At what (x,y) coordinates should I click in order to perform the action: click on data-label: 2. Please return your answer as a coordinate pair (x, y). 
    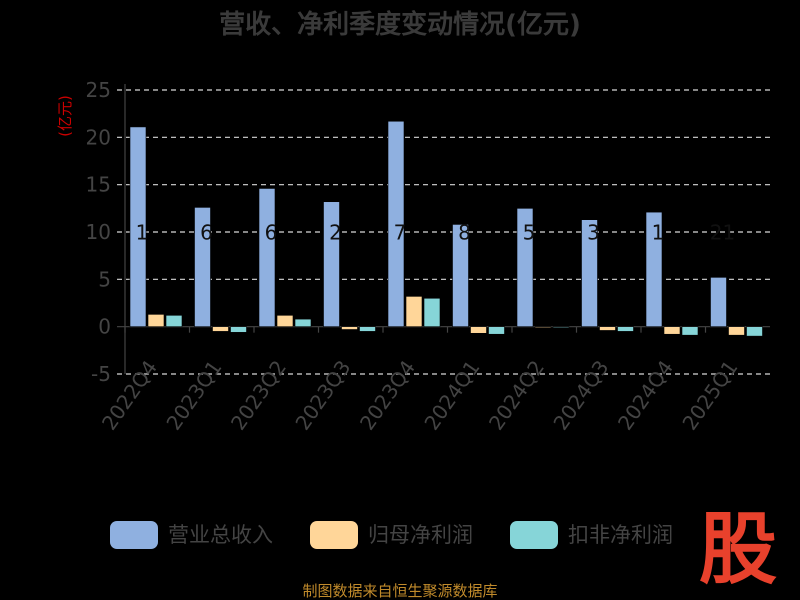
    Looking at the image, I should click on (335, 233).